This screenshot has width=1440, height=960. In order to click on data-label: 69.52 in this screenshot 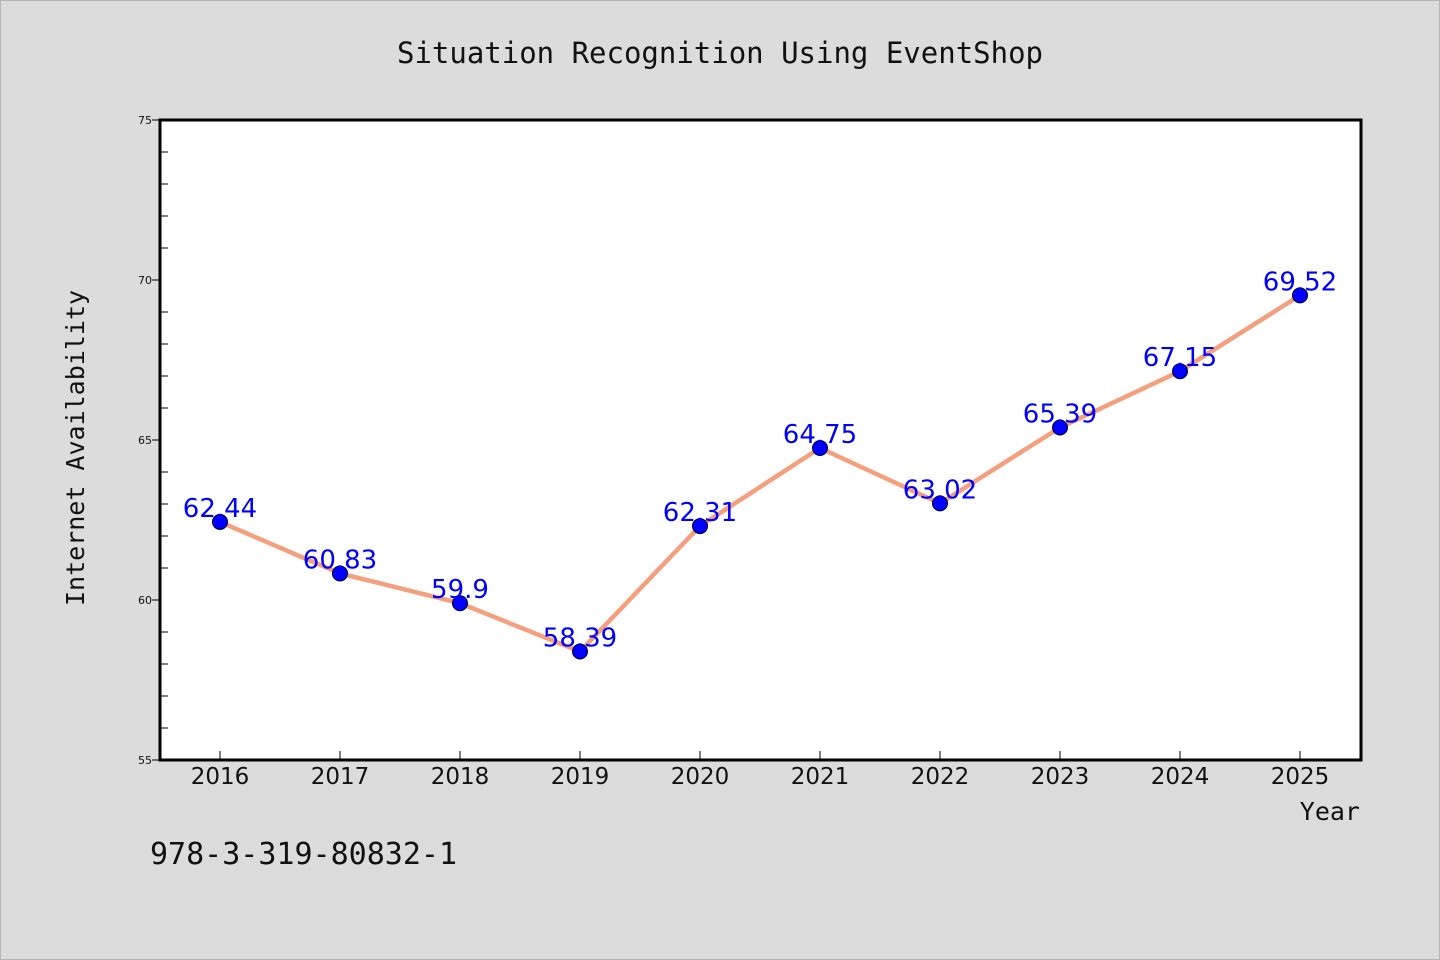, I will do `click(1300, 282)`.